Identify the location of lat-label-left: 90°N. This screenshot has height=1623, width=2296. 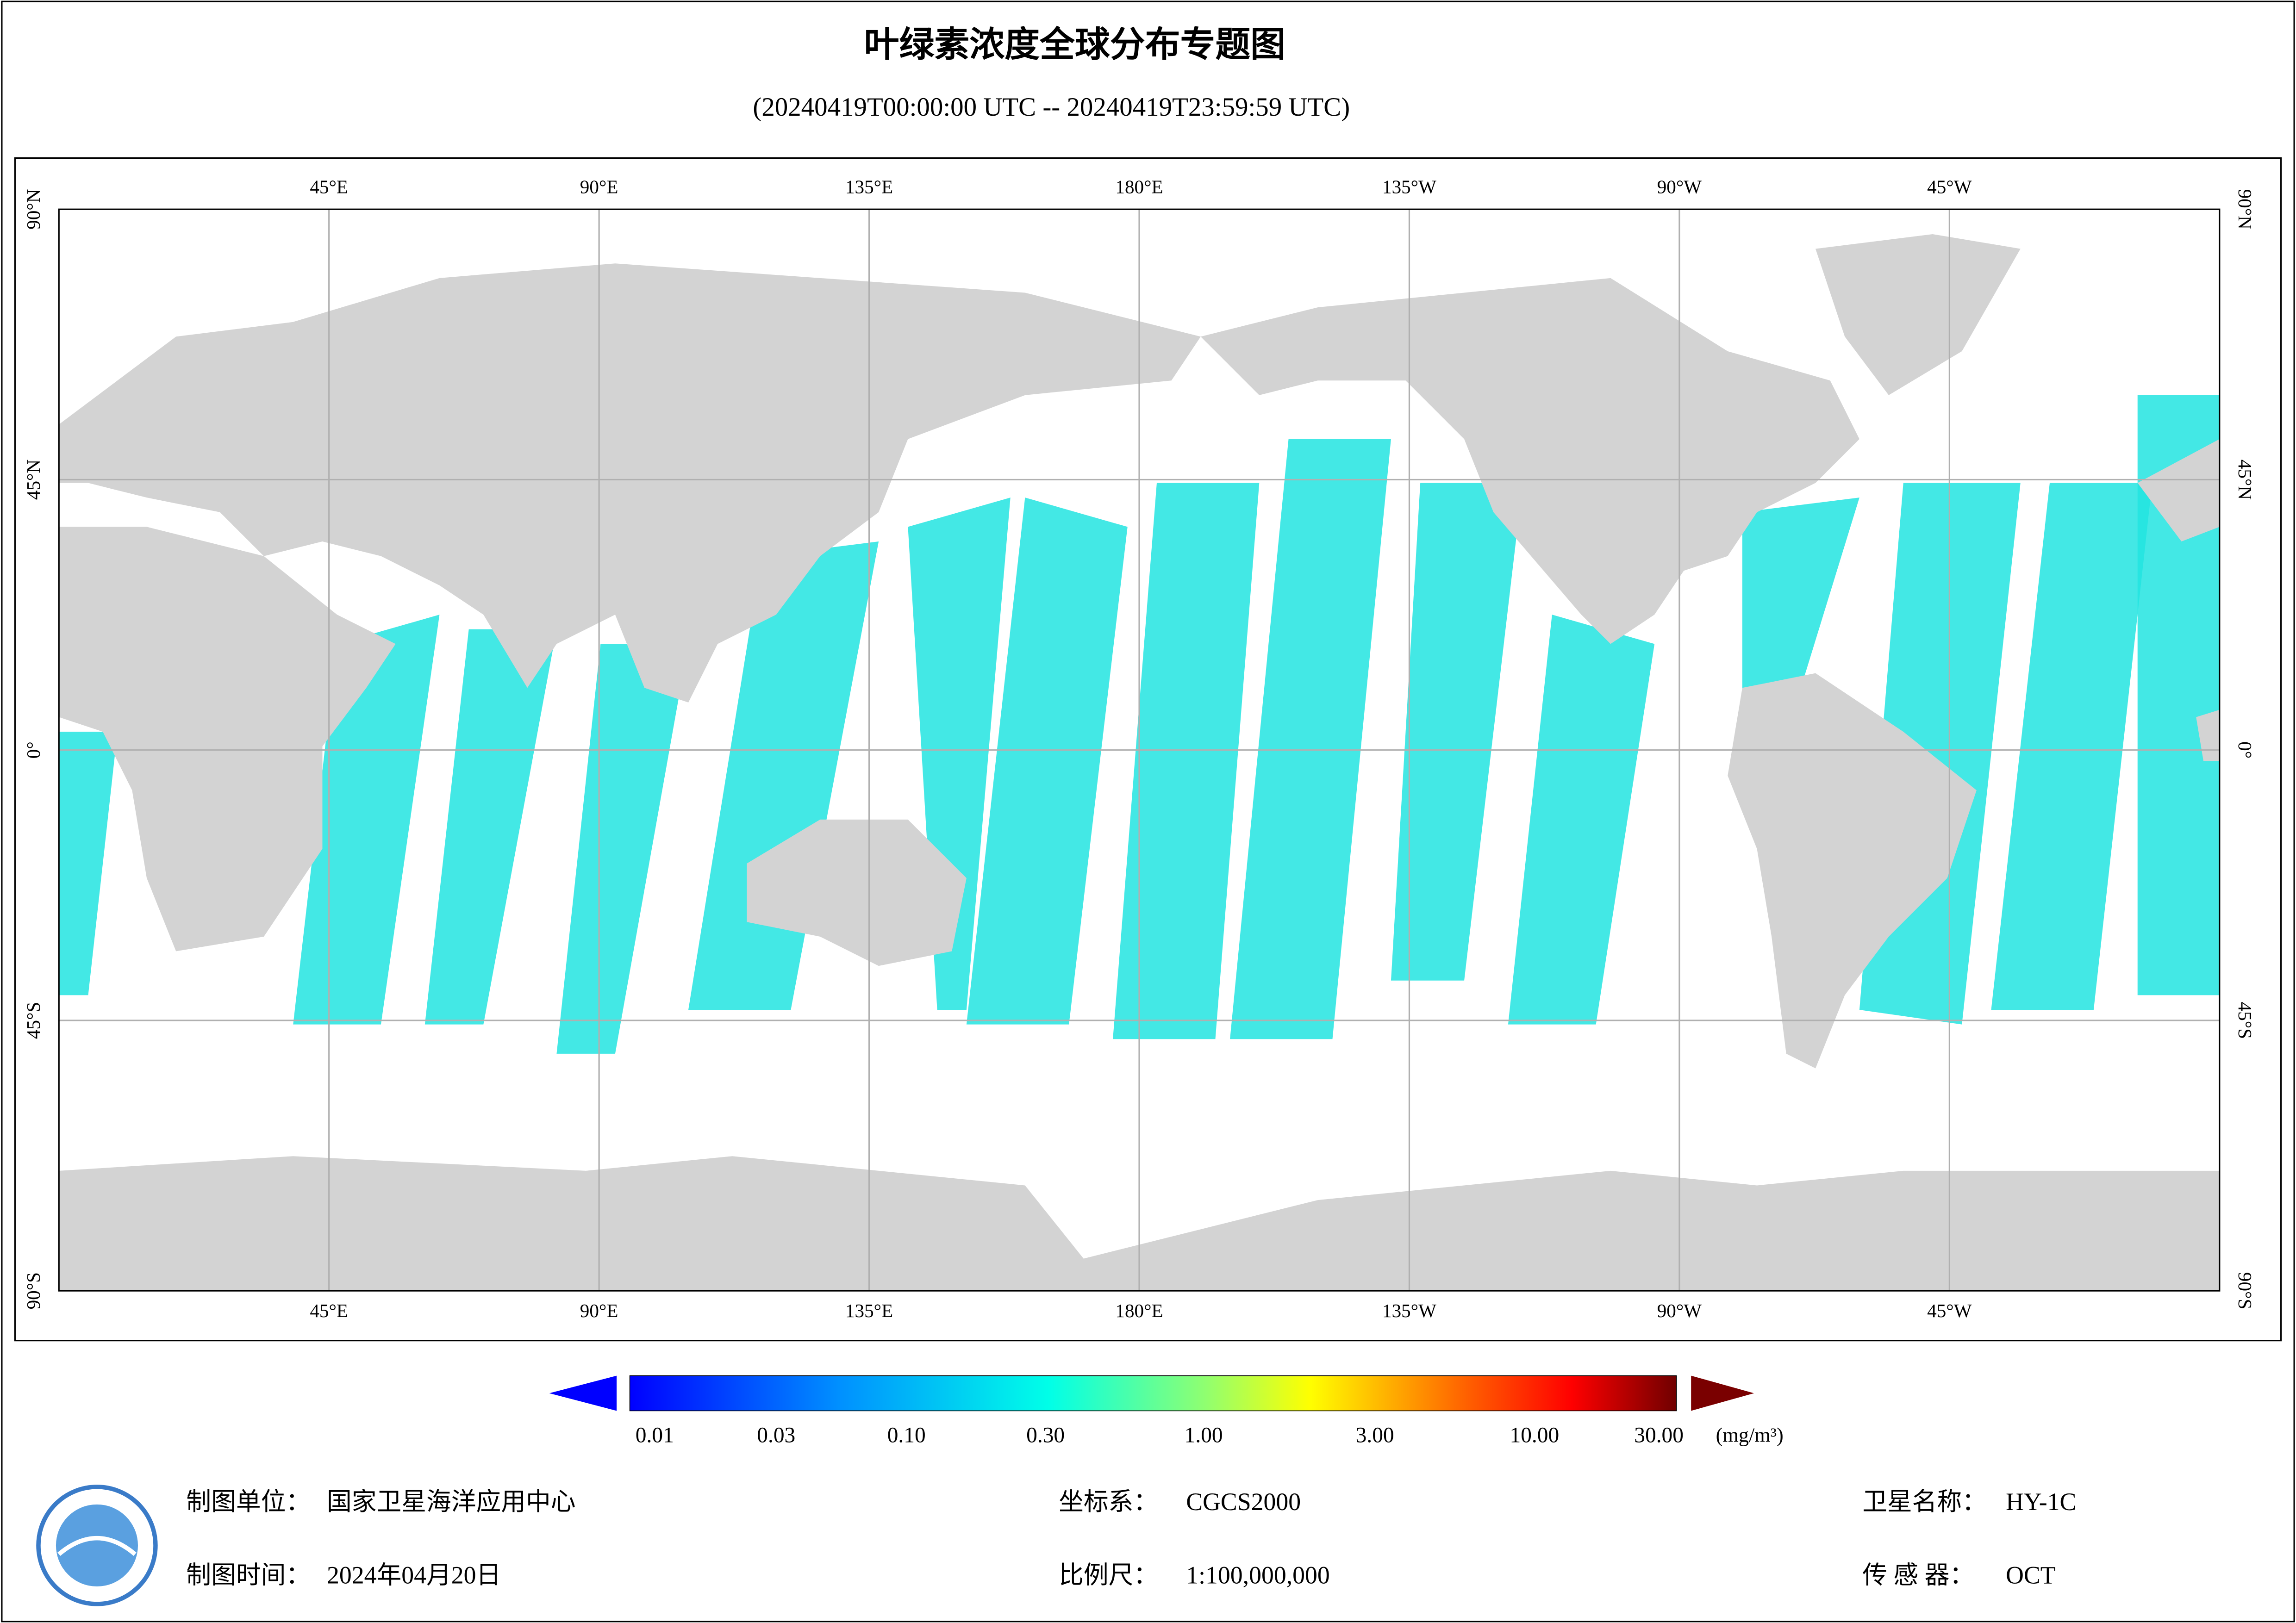
(33, 209).